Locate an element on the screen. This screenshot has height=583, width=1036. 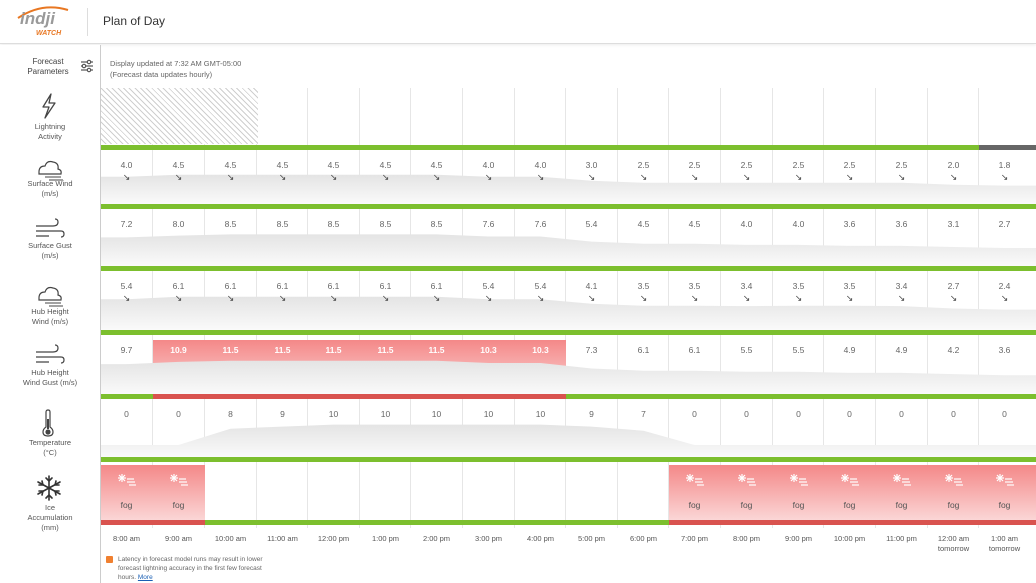
value-label: 3.4 is located at coordinates (901, 286).